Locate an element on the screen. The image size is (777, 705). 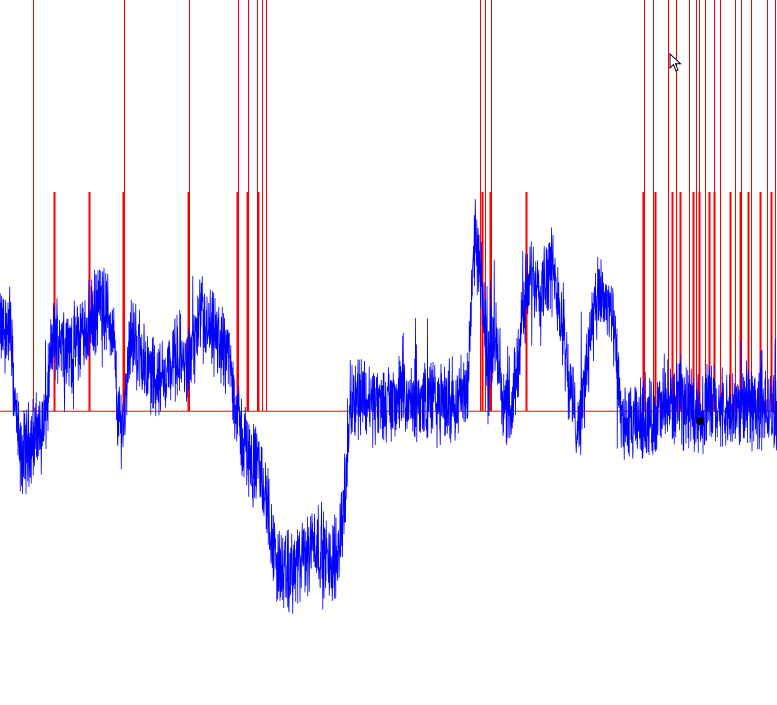
cursor-position-dot is located at coordinates (700, 421).